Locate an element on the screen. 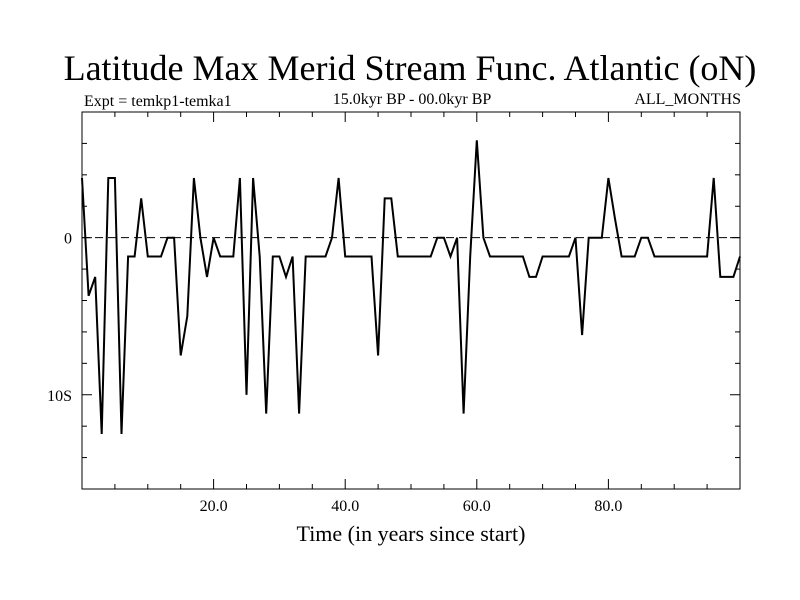 This screenshot has height=600, width=800. y-tick-labels: 0 10S is located at coordinates (59, 318).